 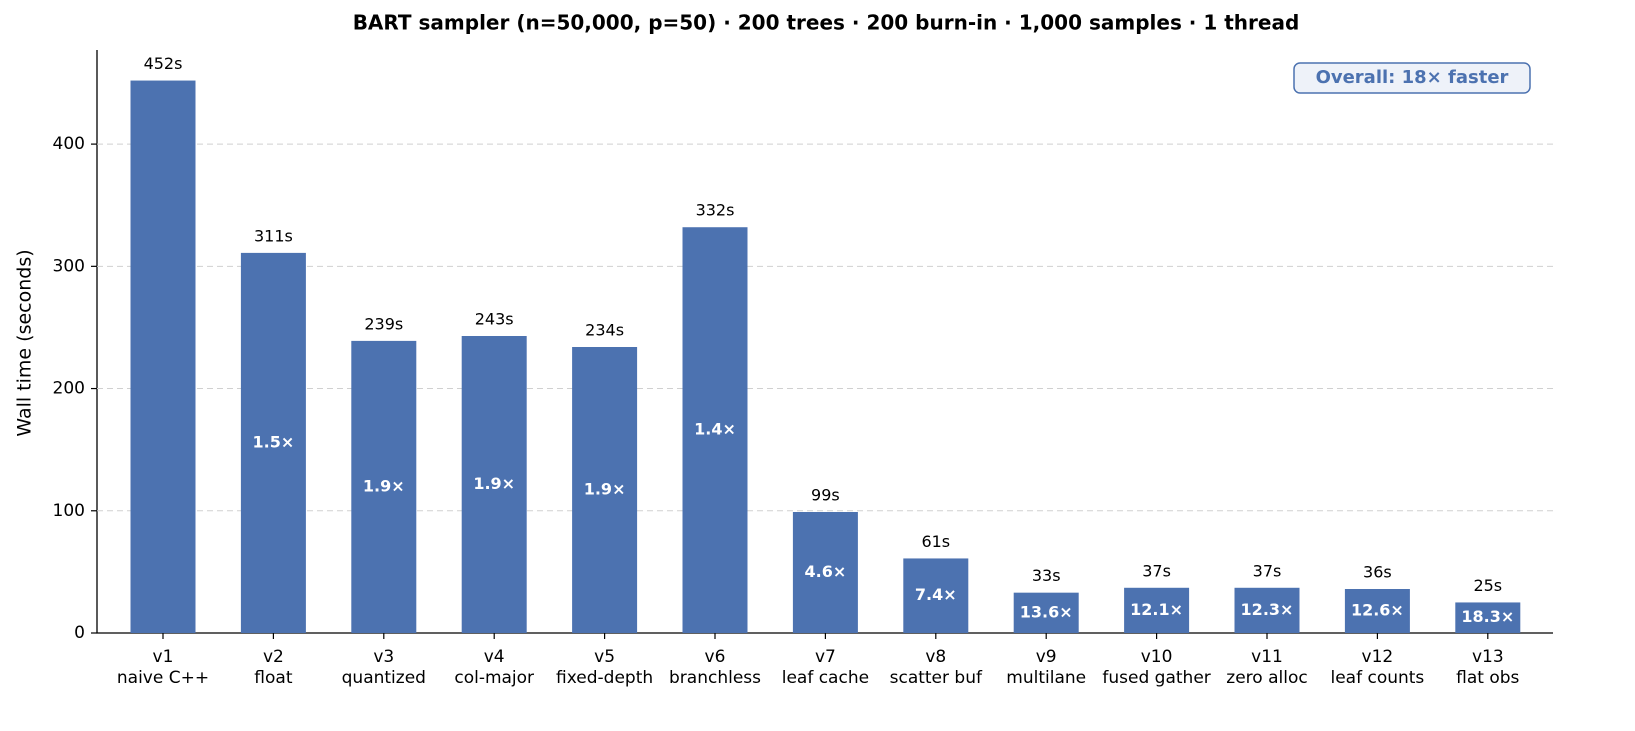 I want to click on value-label: 311s, so click(x=273, y=235).